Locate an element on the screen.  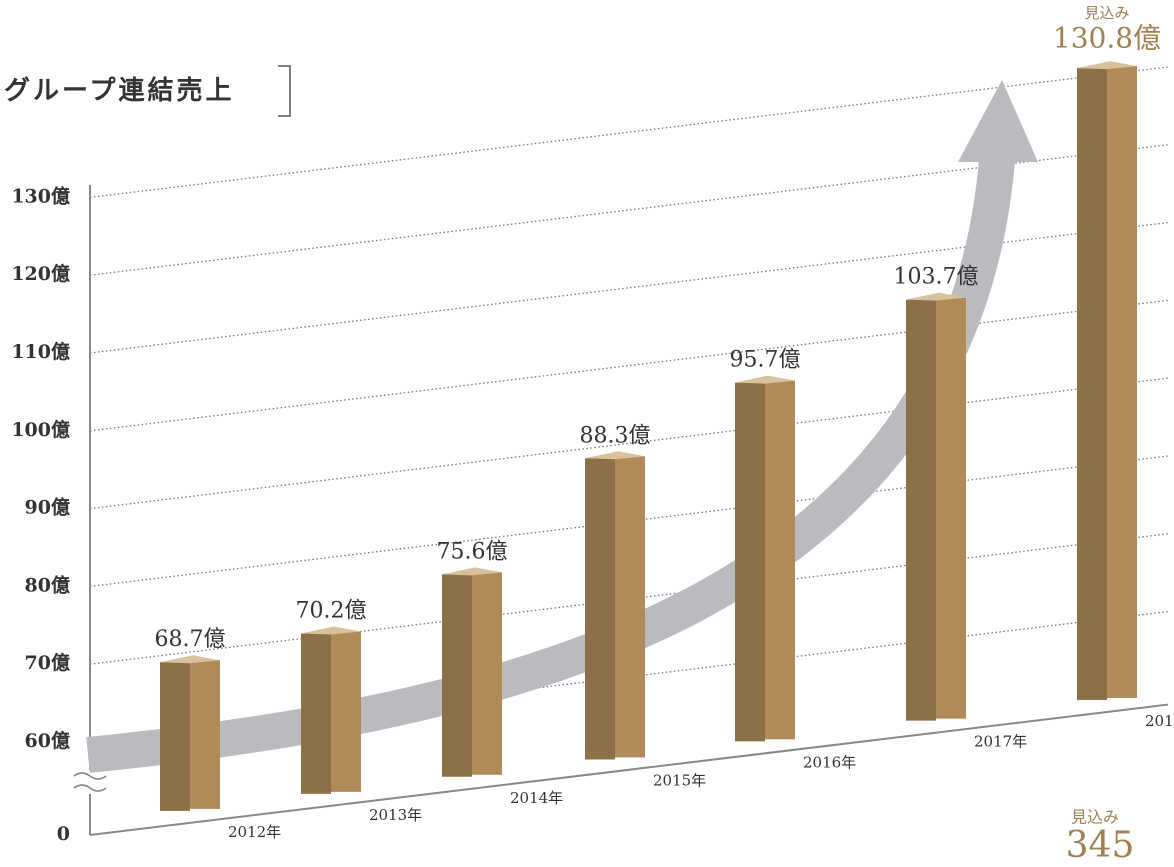
y-tick-label: 100億 is located at coordinates (40, 429).